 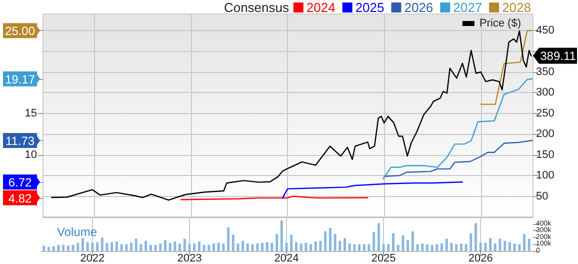 What do you see at coordinates (20, 183) in the screenshot?
I see `y2-tick-label: 6.72` at bounding box center [20, 183].